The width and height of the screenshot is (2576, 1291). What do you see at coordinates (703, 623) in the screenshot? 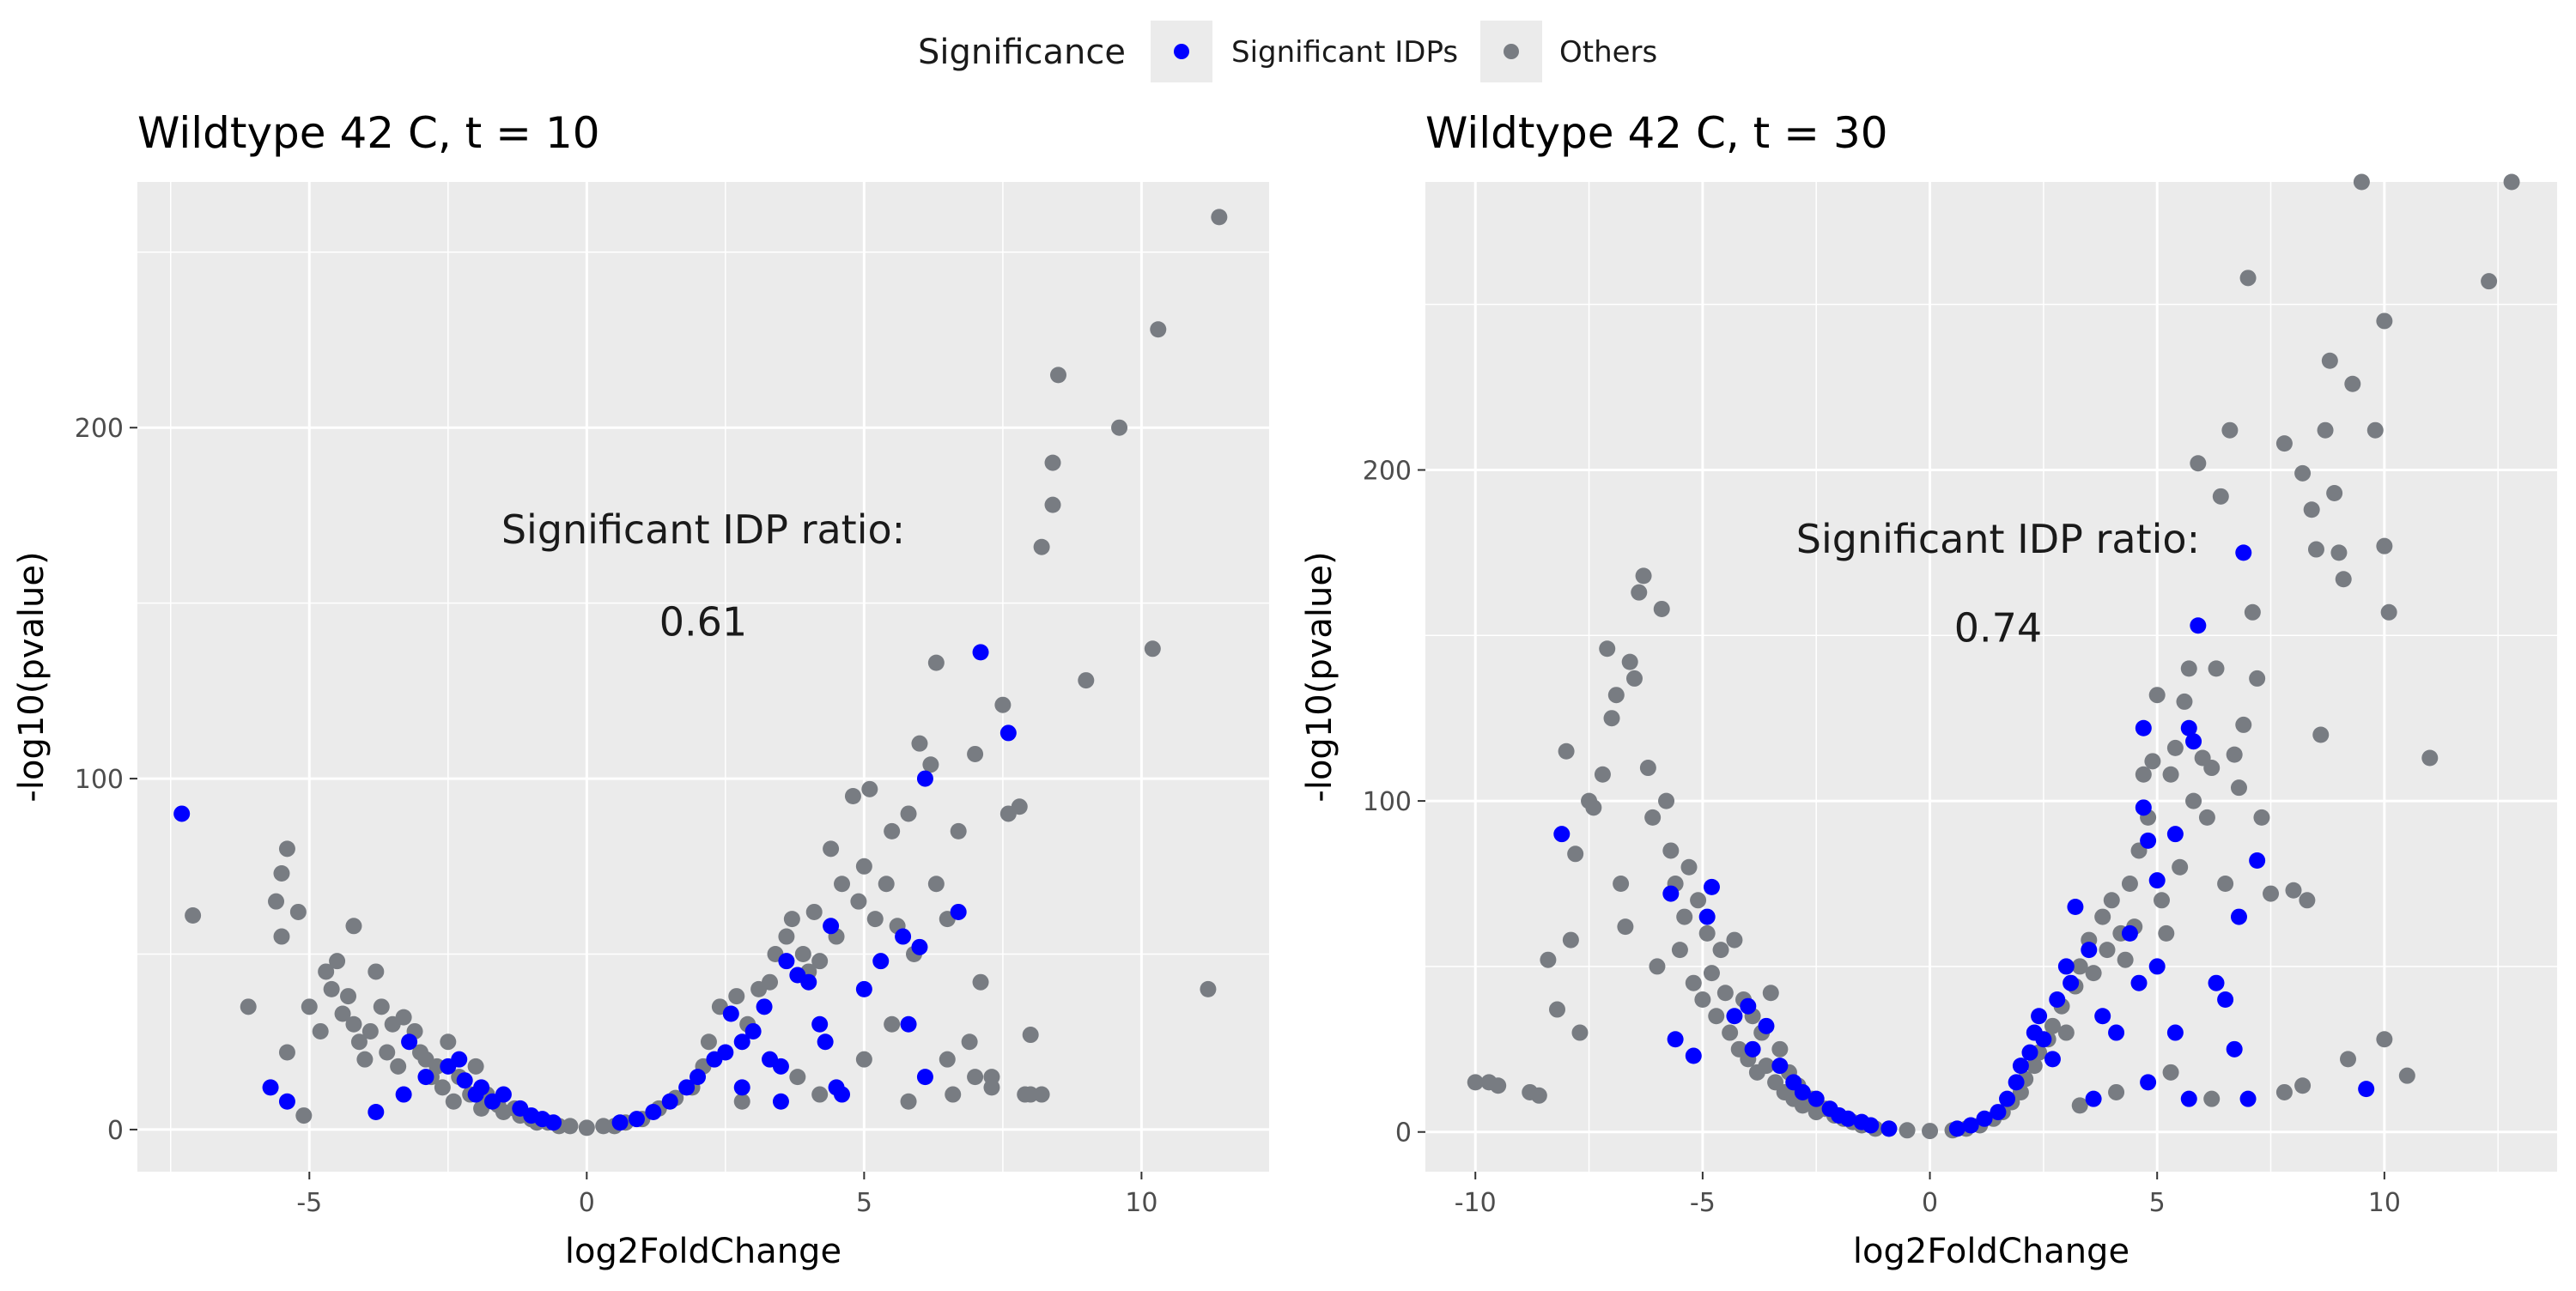
I see `annotation-ratio-value: 0.61` at bounding box center [703, 623].